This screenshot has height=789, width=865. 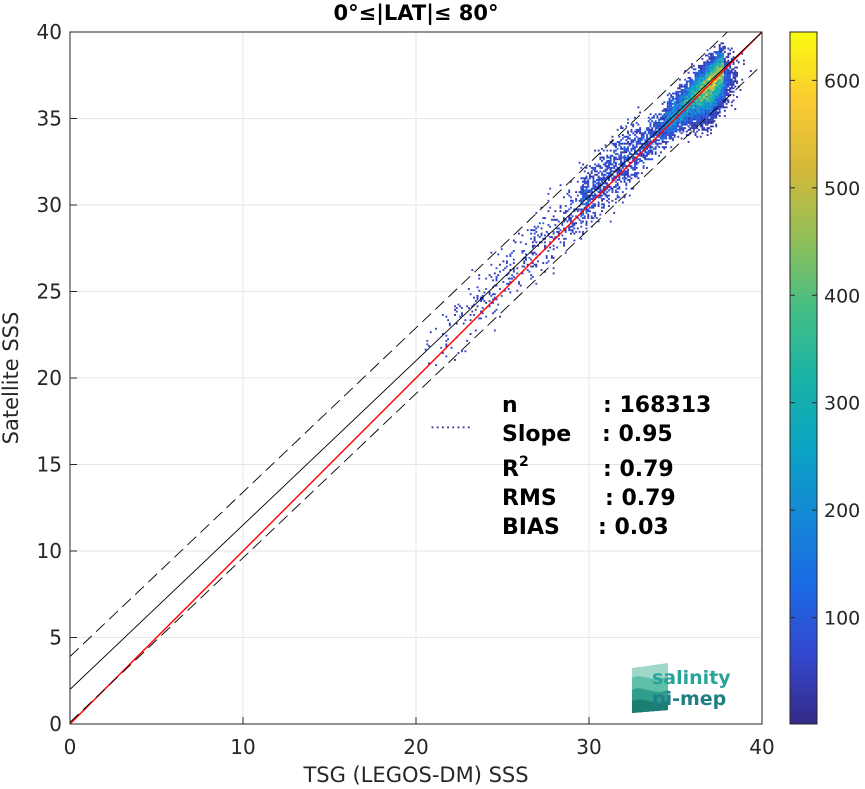 I want to click on y-tick-label: 20, so click(x=49, y=378).